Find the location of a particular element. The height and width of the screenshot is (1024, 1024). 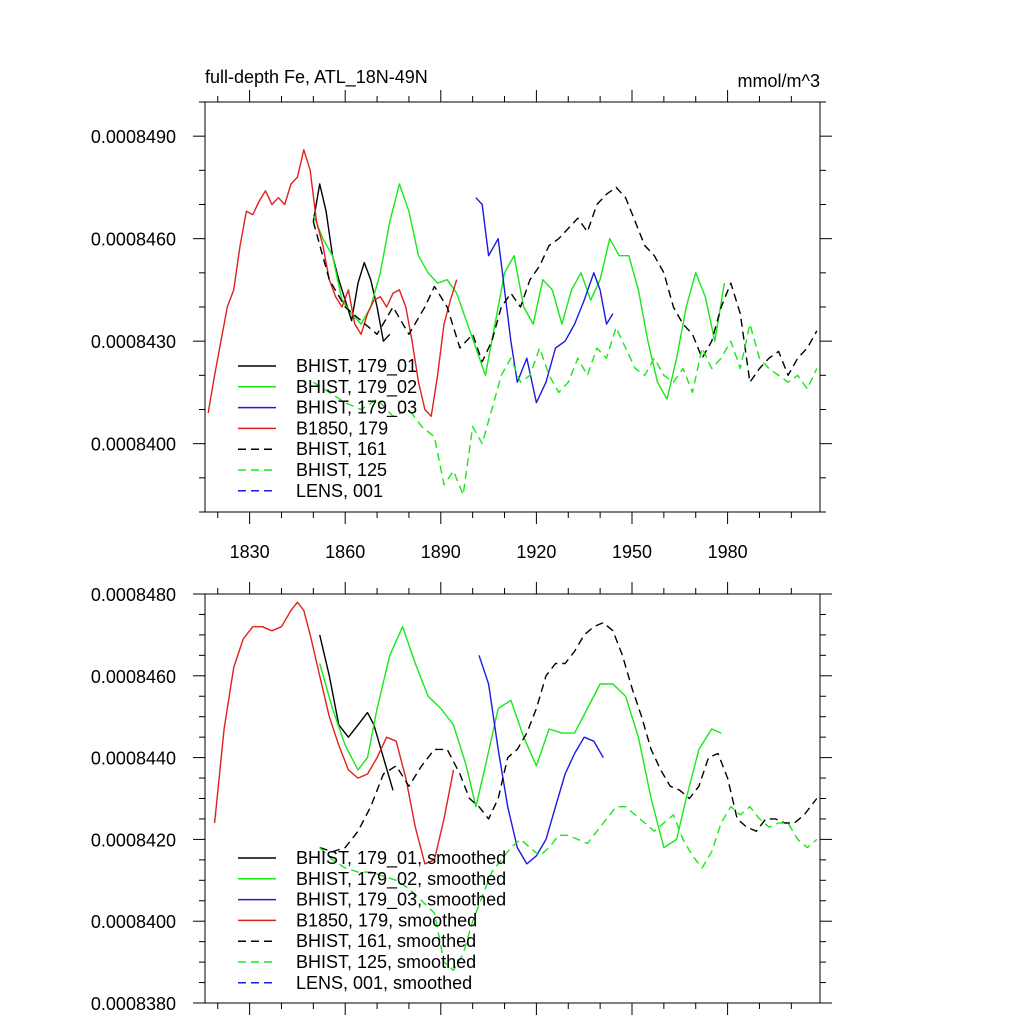

legend-label: LENS, 001, smoothed is located at coordinates (384, 983).